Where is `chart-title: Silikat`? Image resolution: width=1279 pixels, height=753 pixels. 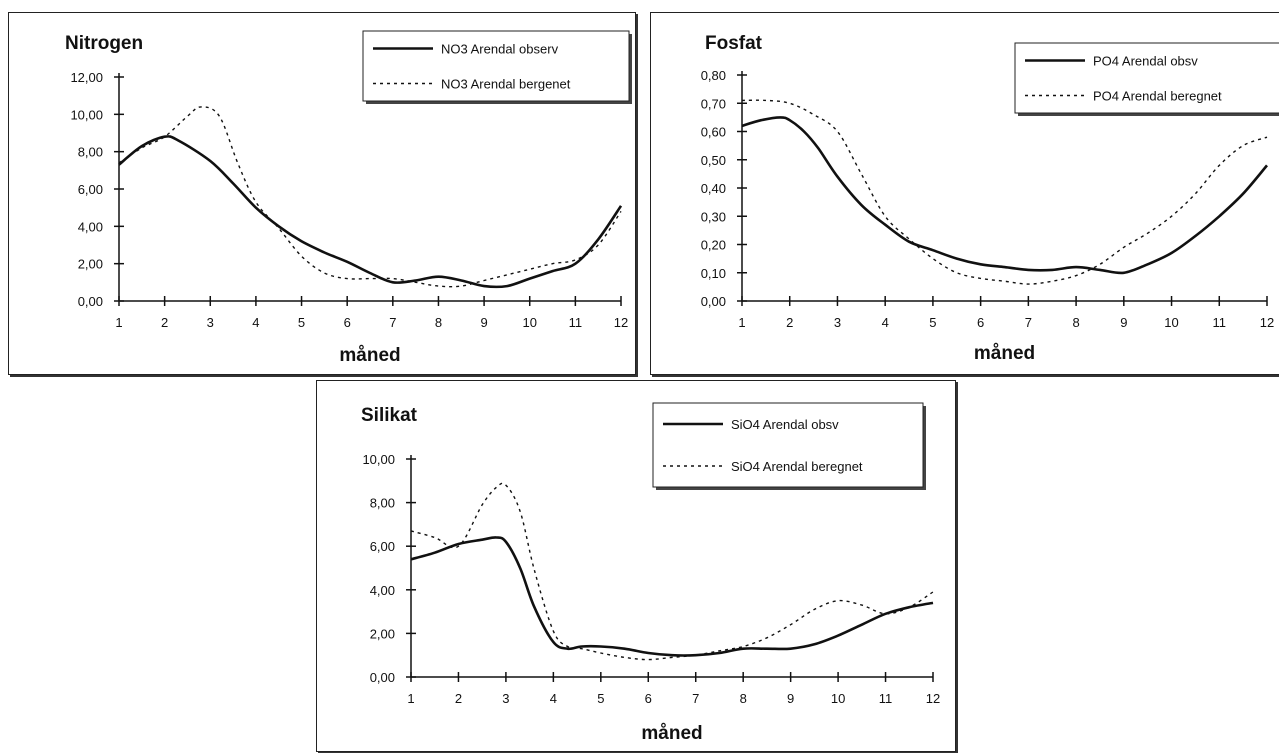
chart-title: Silikat is located at coordinates (389, 415).